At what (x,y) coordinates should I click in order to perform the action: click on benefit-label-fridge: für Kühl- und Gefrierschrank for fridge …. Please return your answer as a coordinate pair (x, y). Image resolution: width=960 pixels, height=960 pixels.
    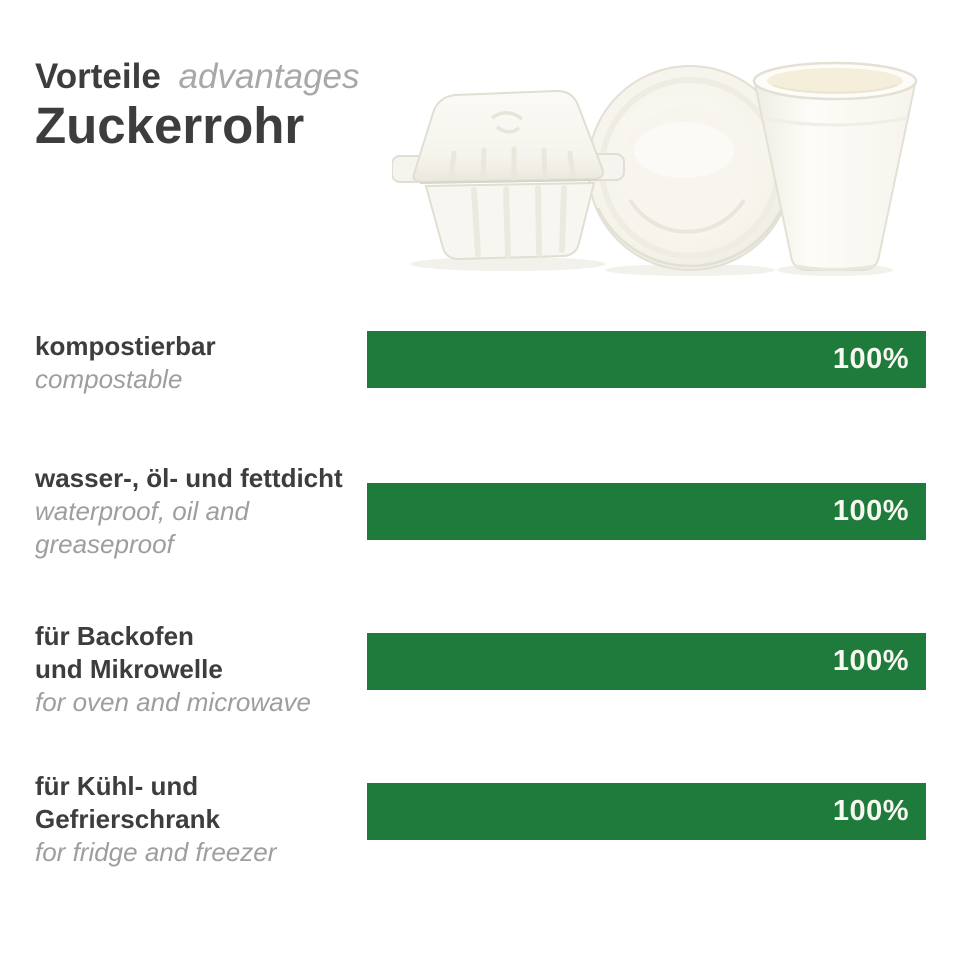
    Looking at the image, I should click on (205, 819).